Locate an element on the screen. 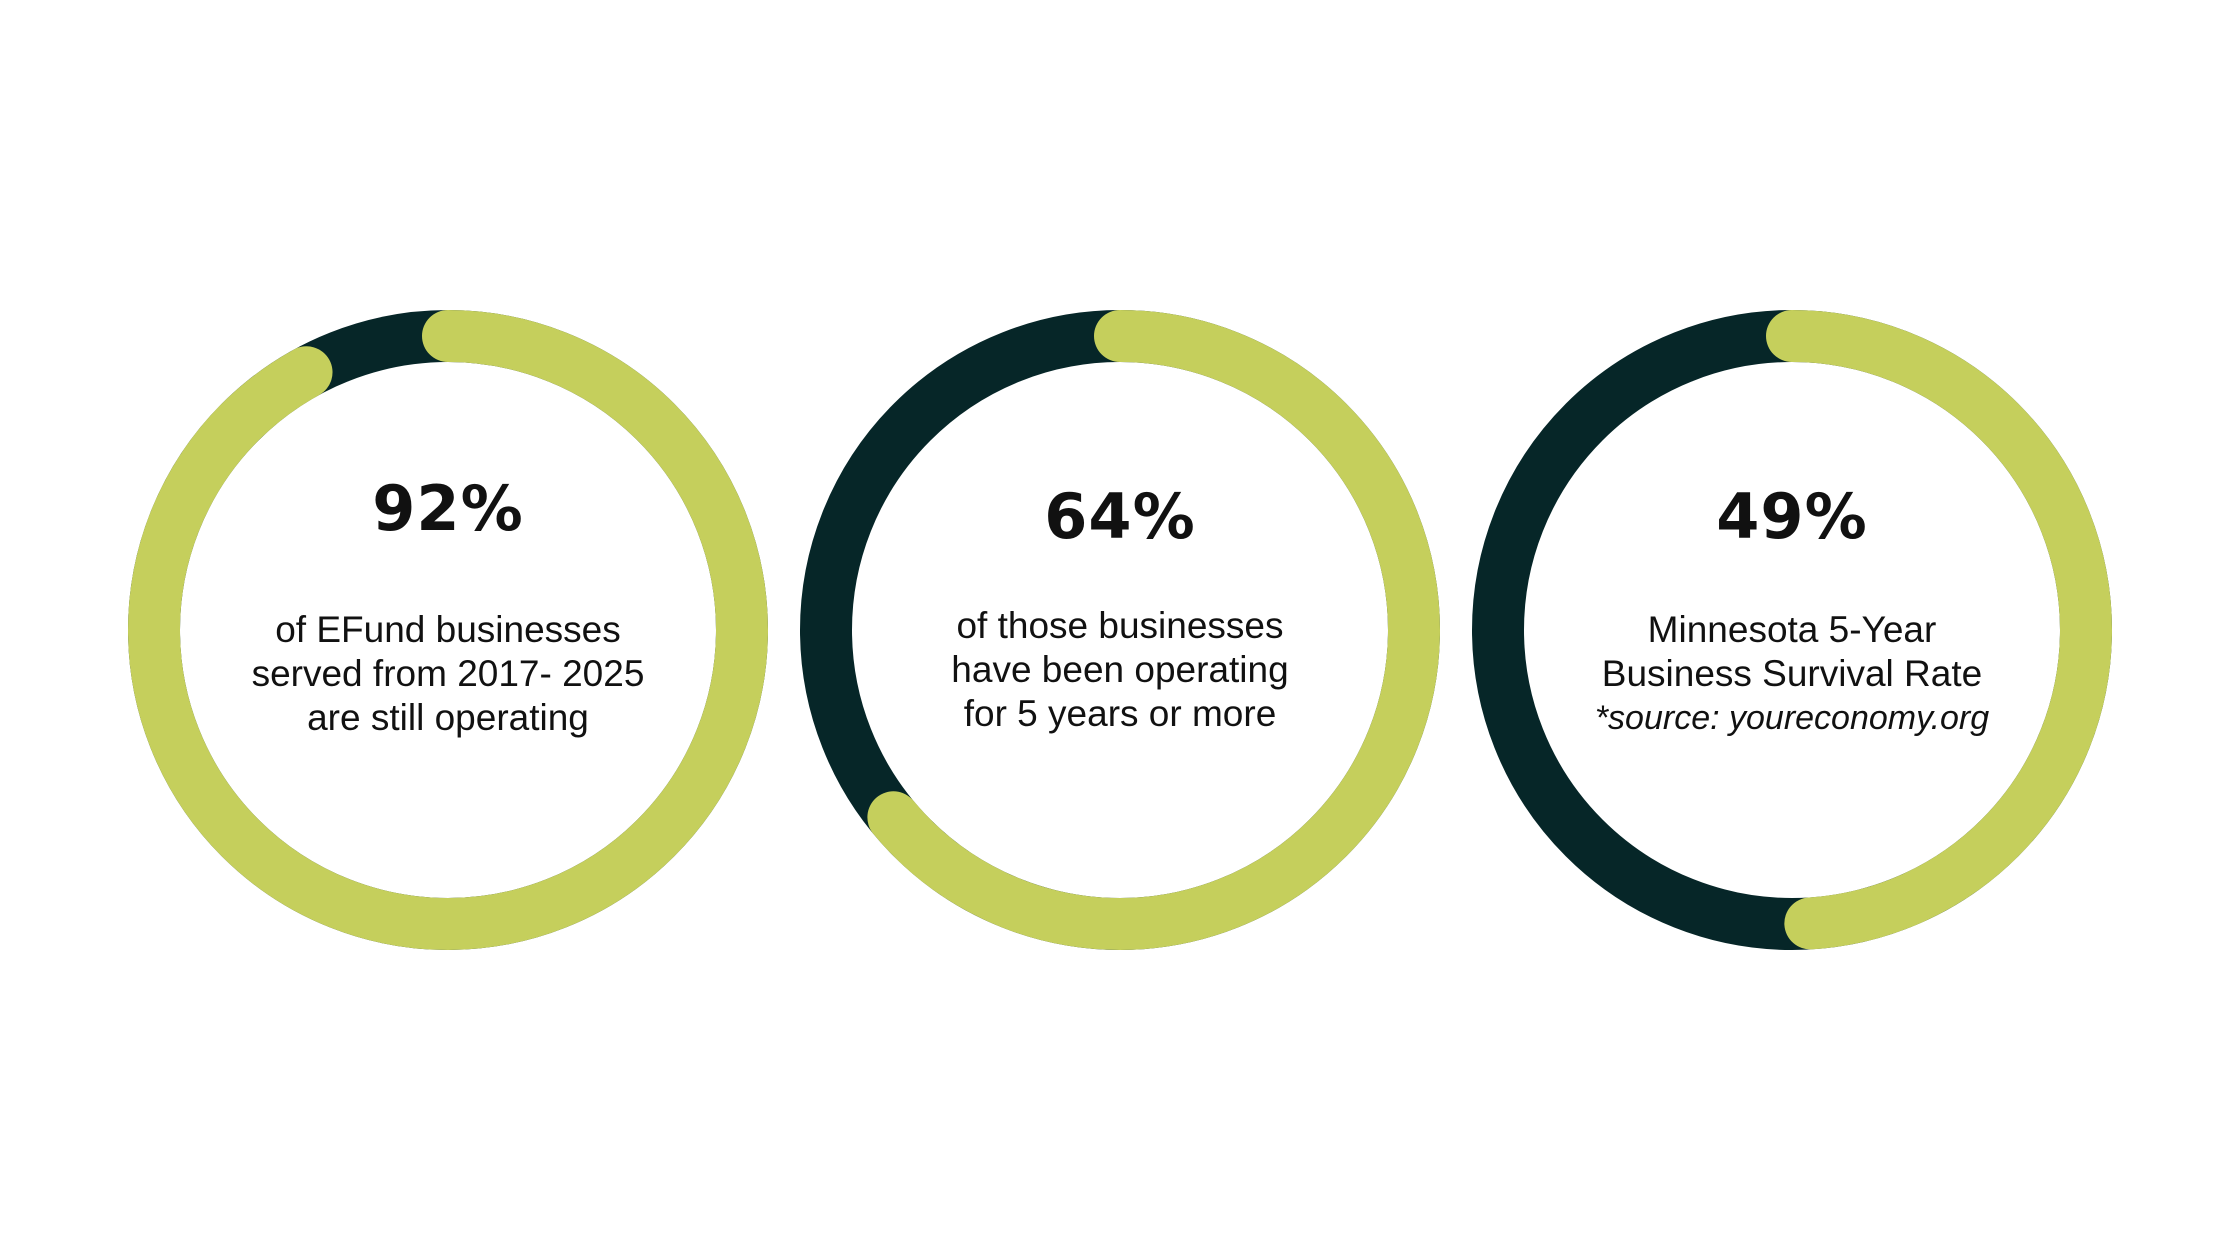 This screenshot has height=1260, width=2240. description-line: Business Survival Rate is located at coordinates (1792, 673).